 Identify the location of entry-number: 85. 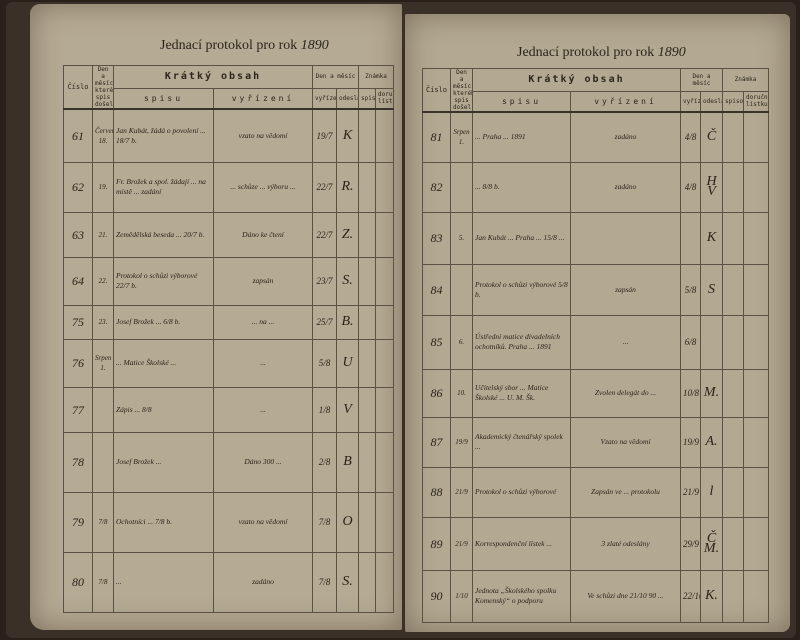
(436, 342).